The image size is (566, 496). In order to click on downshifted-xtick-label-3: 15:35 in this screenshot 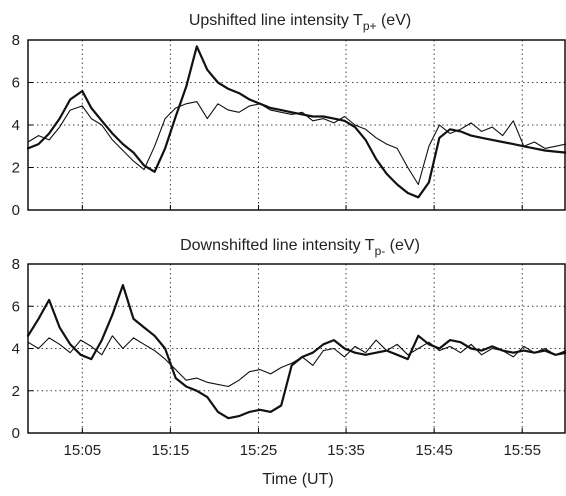, I will do `click(346, 450)`.